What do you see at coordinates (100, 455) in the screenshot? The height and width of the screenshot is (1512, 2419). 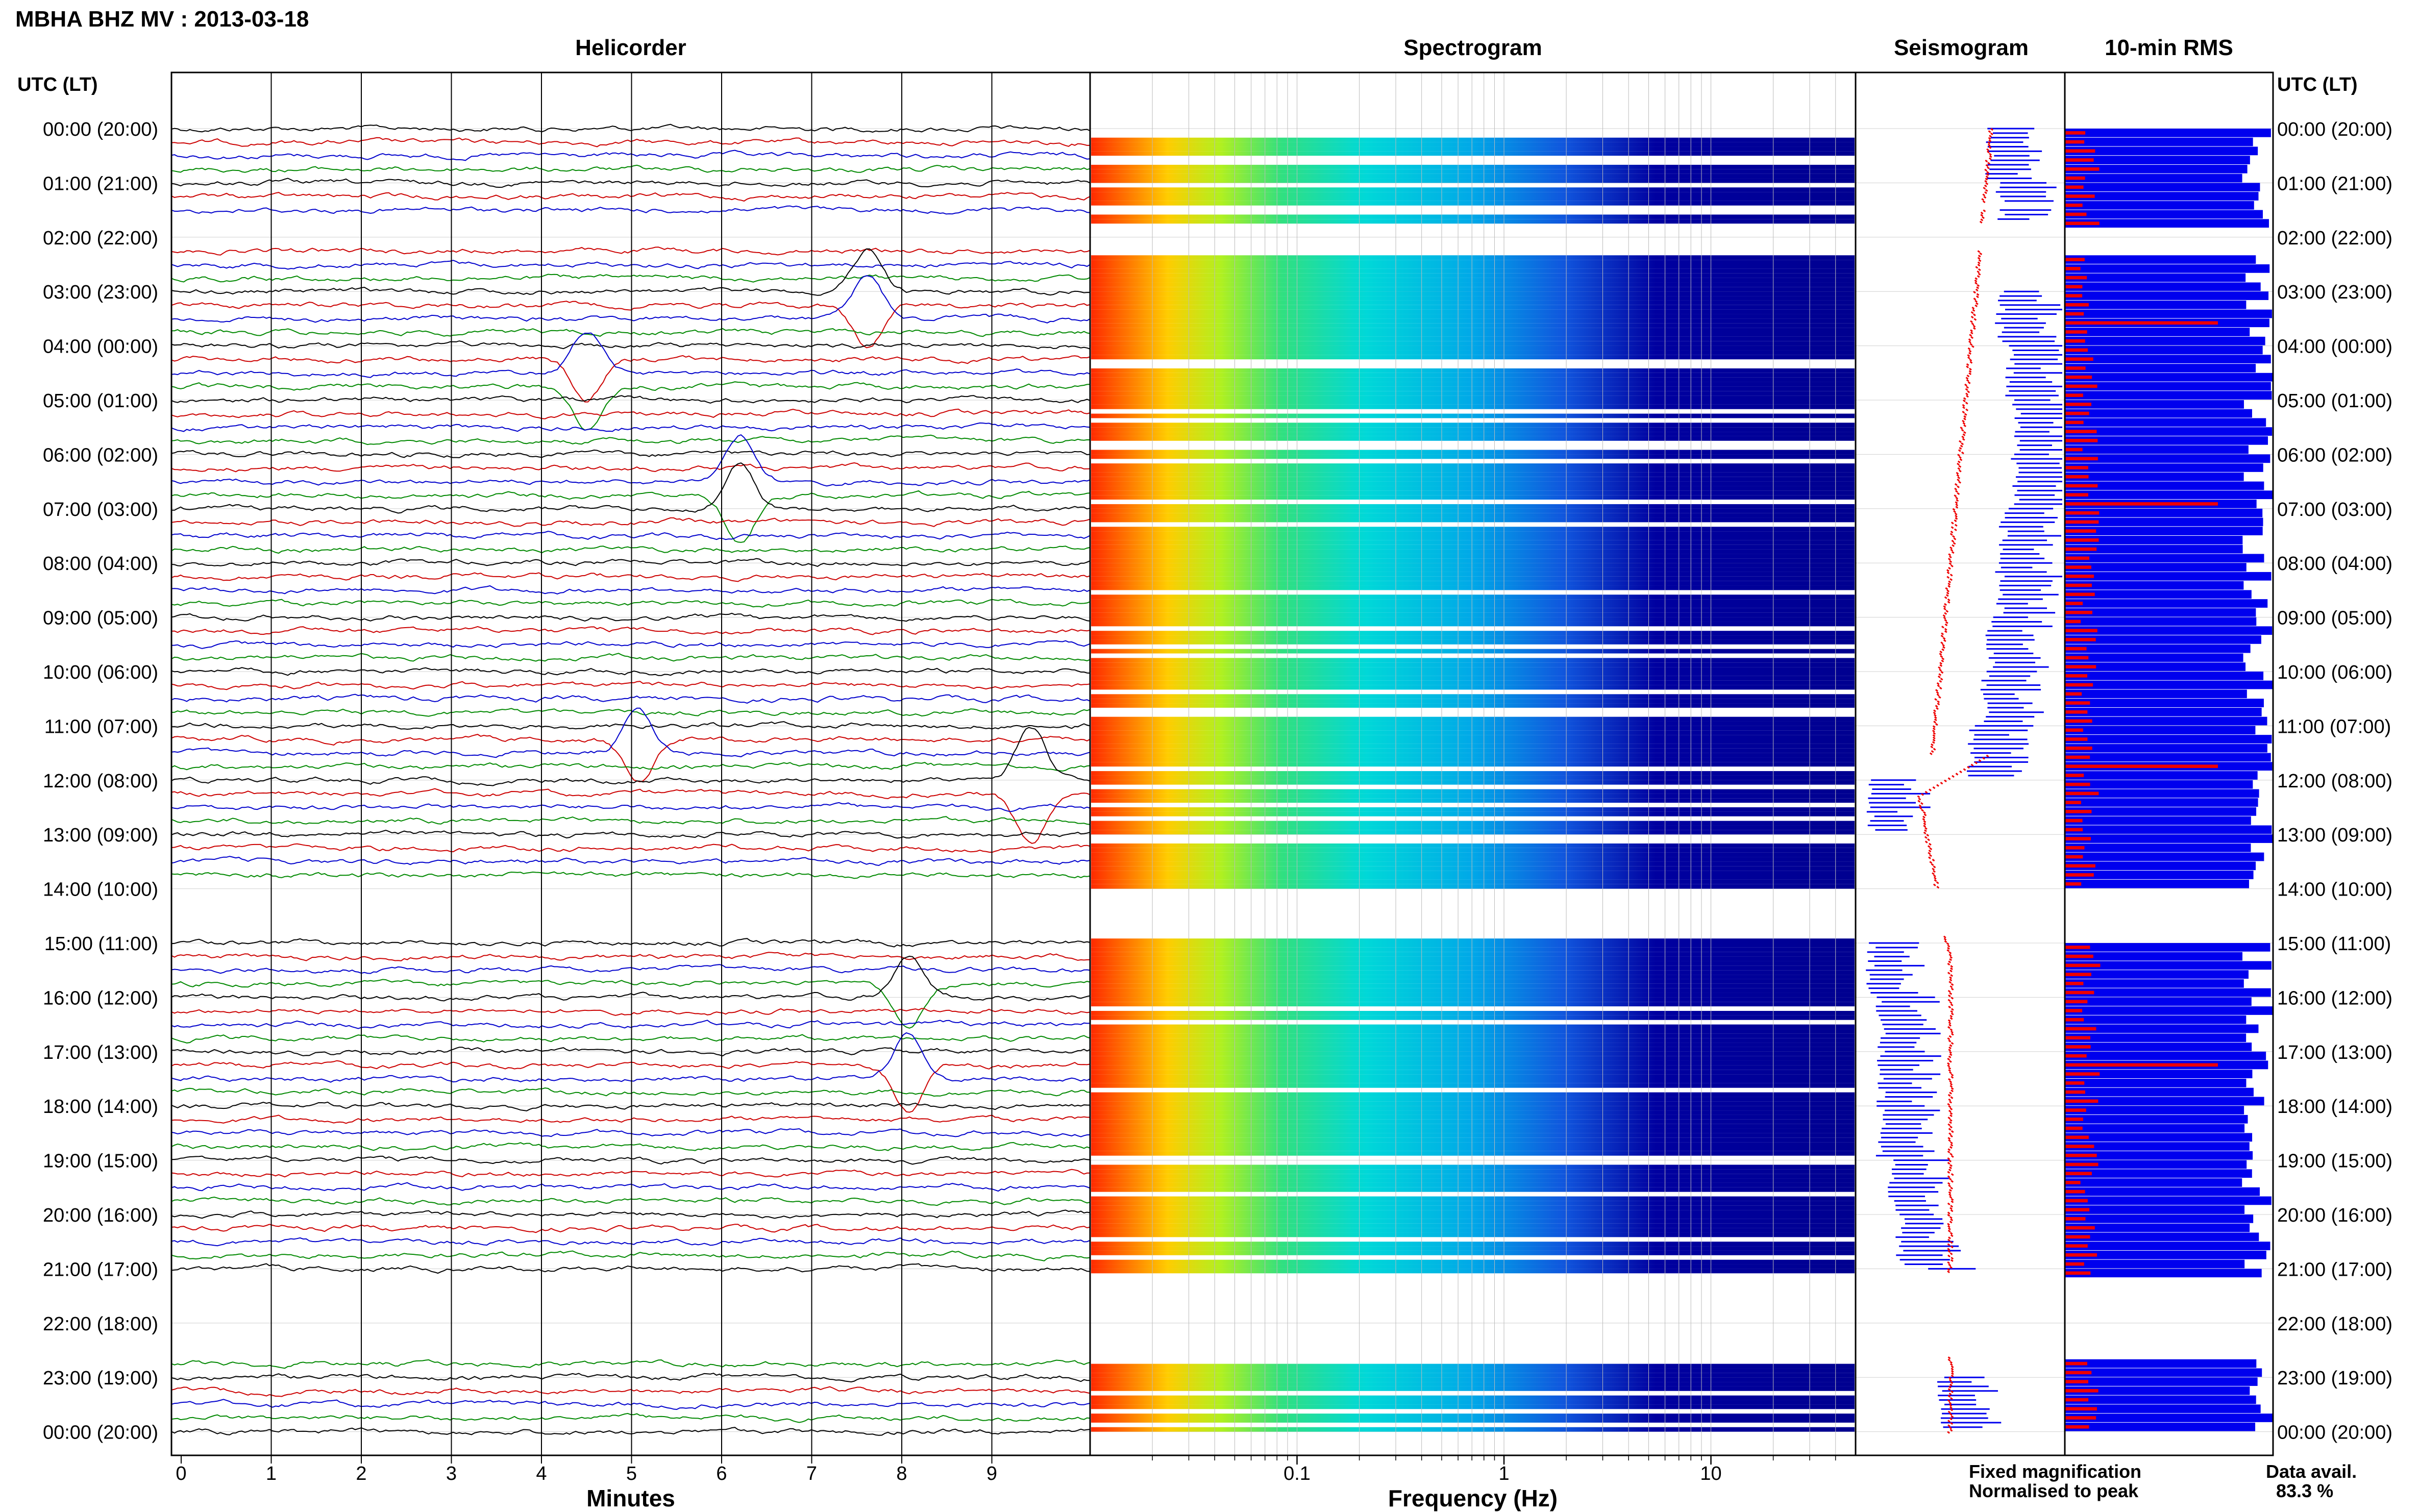 I see `time-label-left: 06:00 (02:00)` at bounding box center [100, 455].